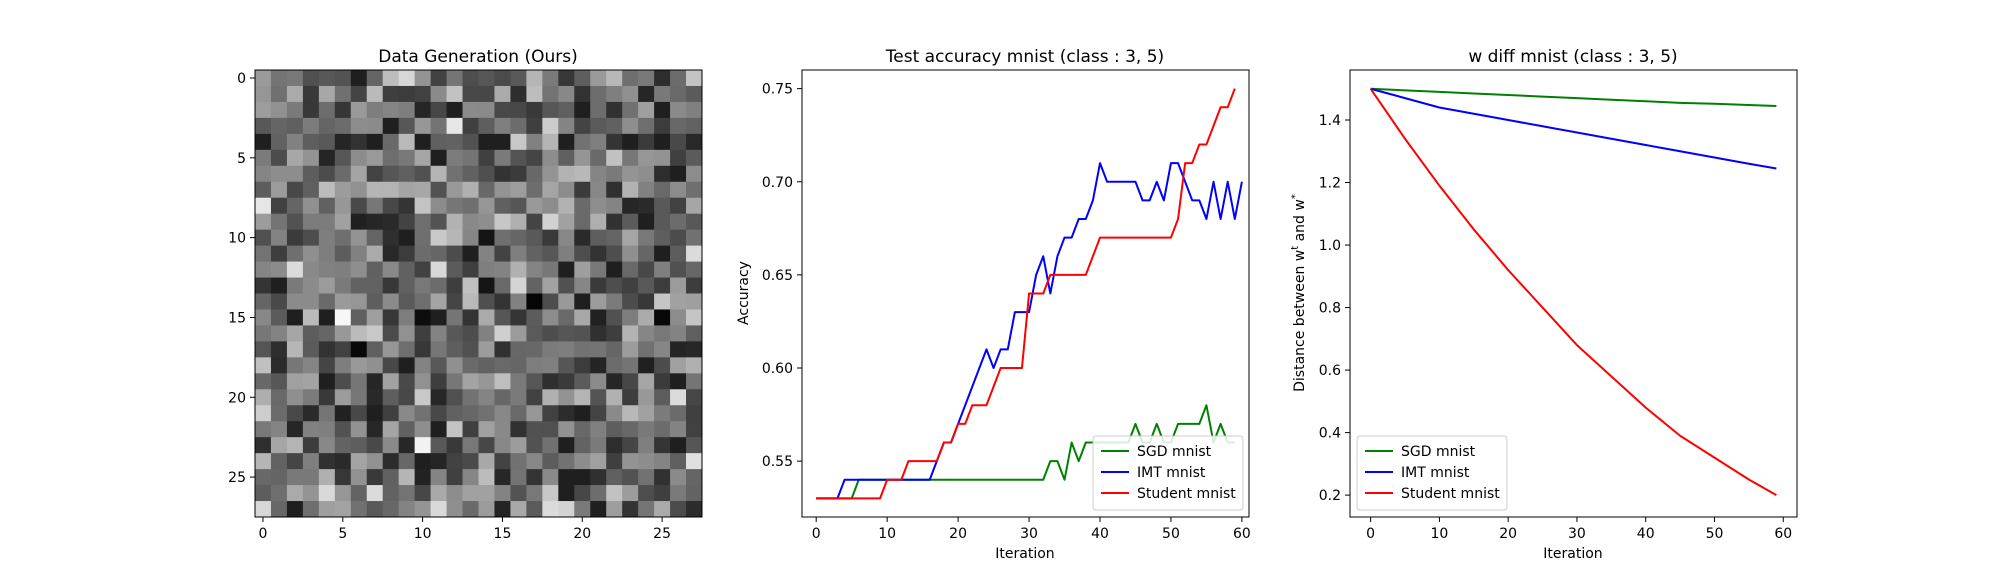  Describe the element at coordinates (1186, 494) in the screenshot. I see `legend-label: Student mnist` at that location.